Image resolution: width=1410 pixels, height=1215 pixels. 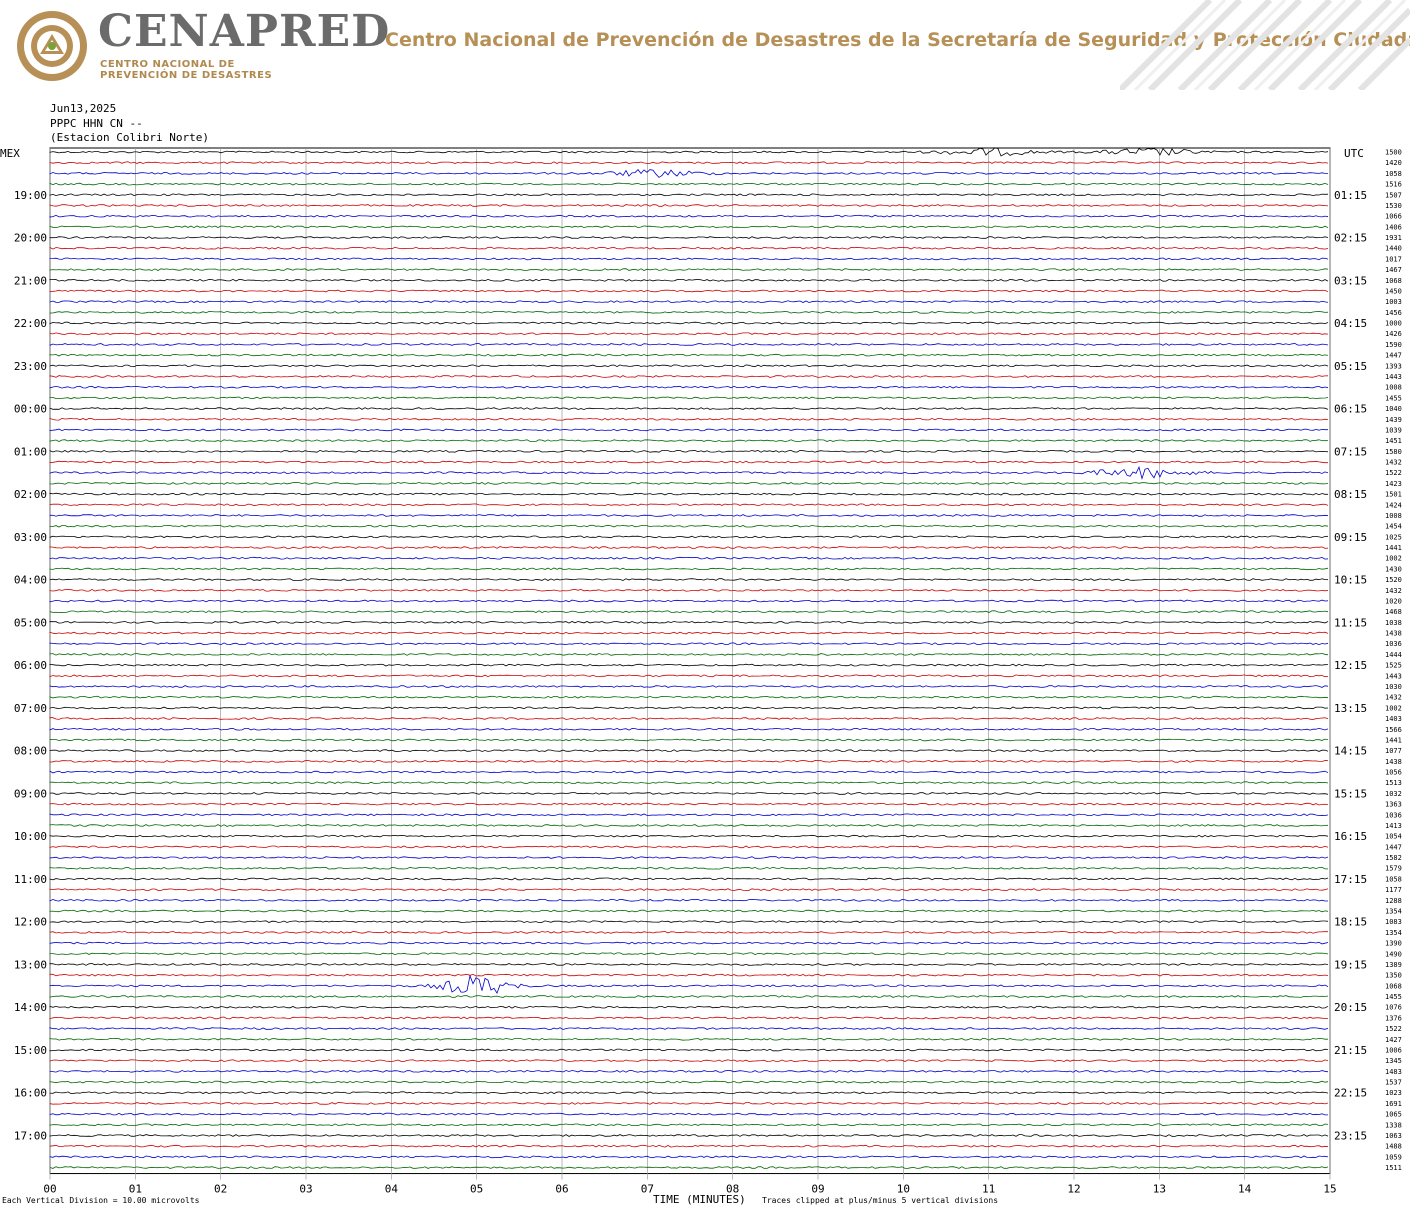 I want to click on trace-count-label: 1390, so click(x=1393, y=944).